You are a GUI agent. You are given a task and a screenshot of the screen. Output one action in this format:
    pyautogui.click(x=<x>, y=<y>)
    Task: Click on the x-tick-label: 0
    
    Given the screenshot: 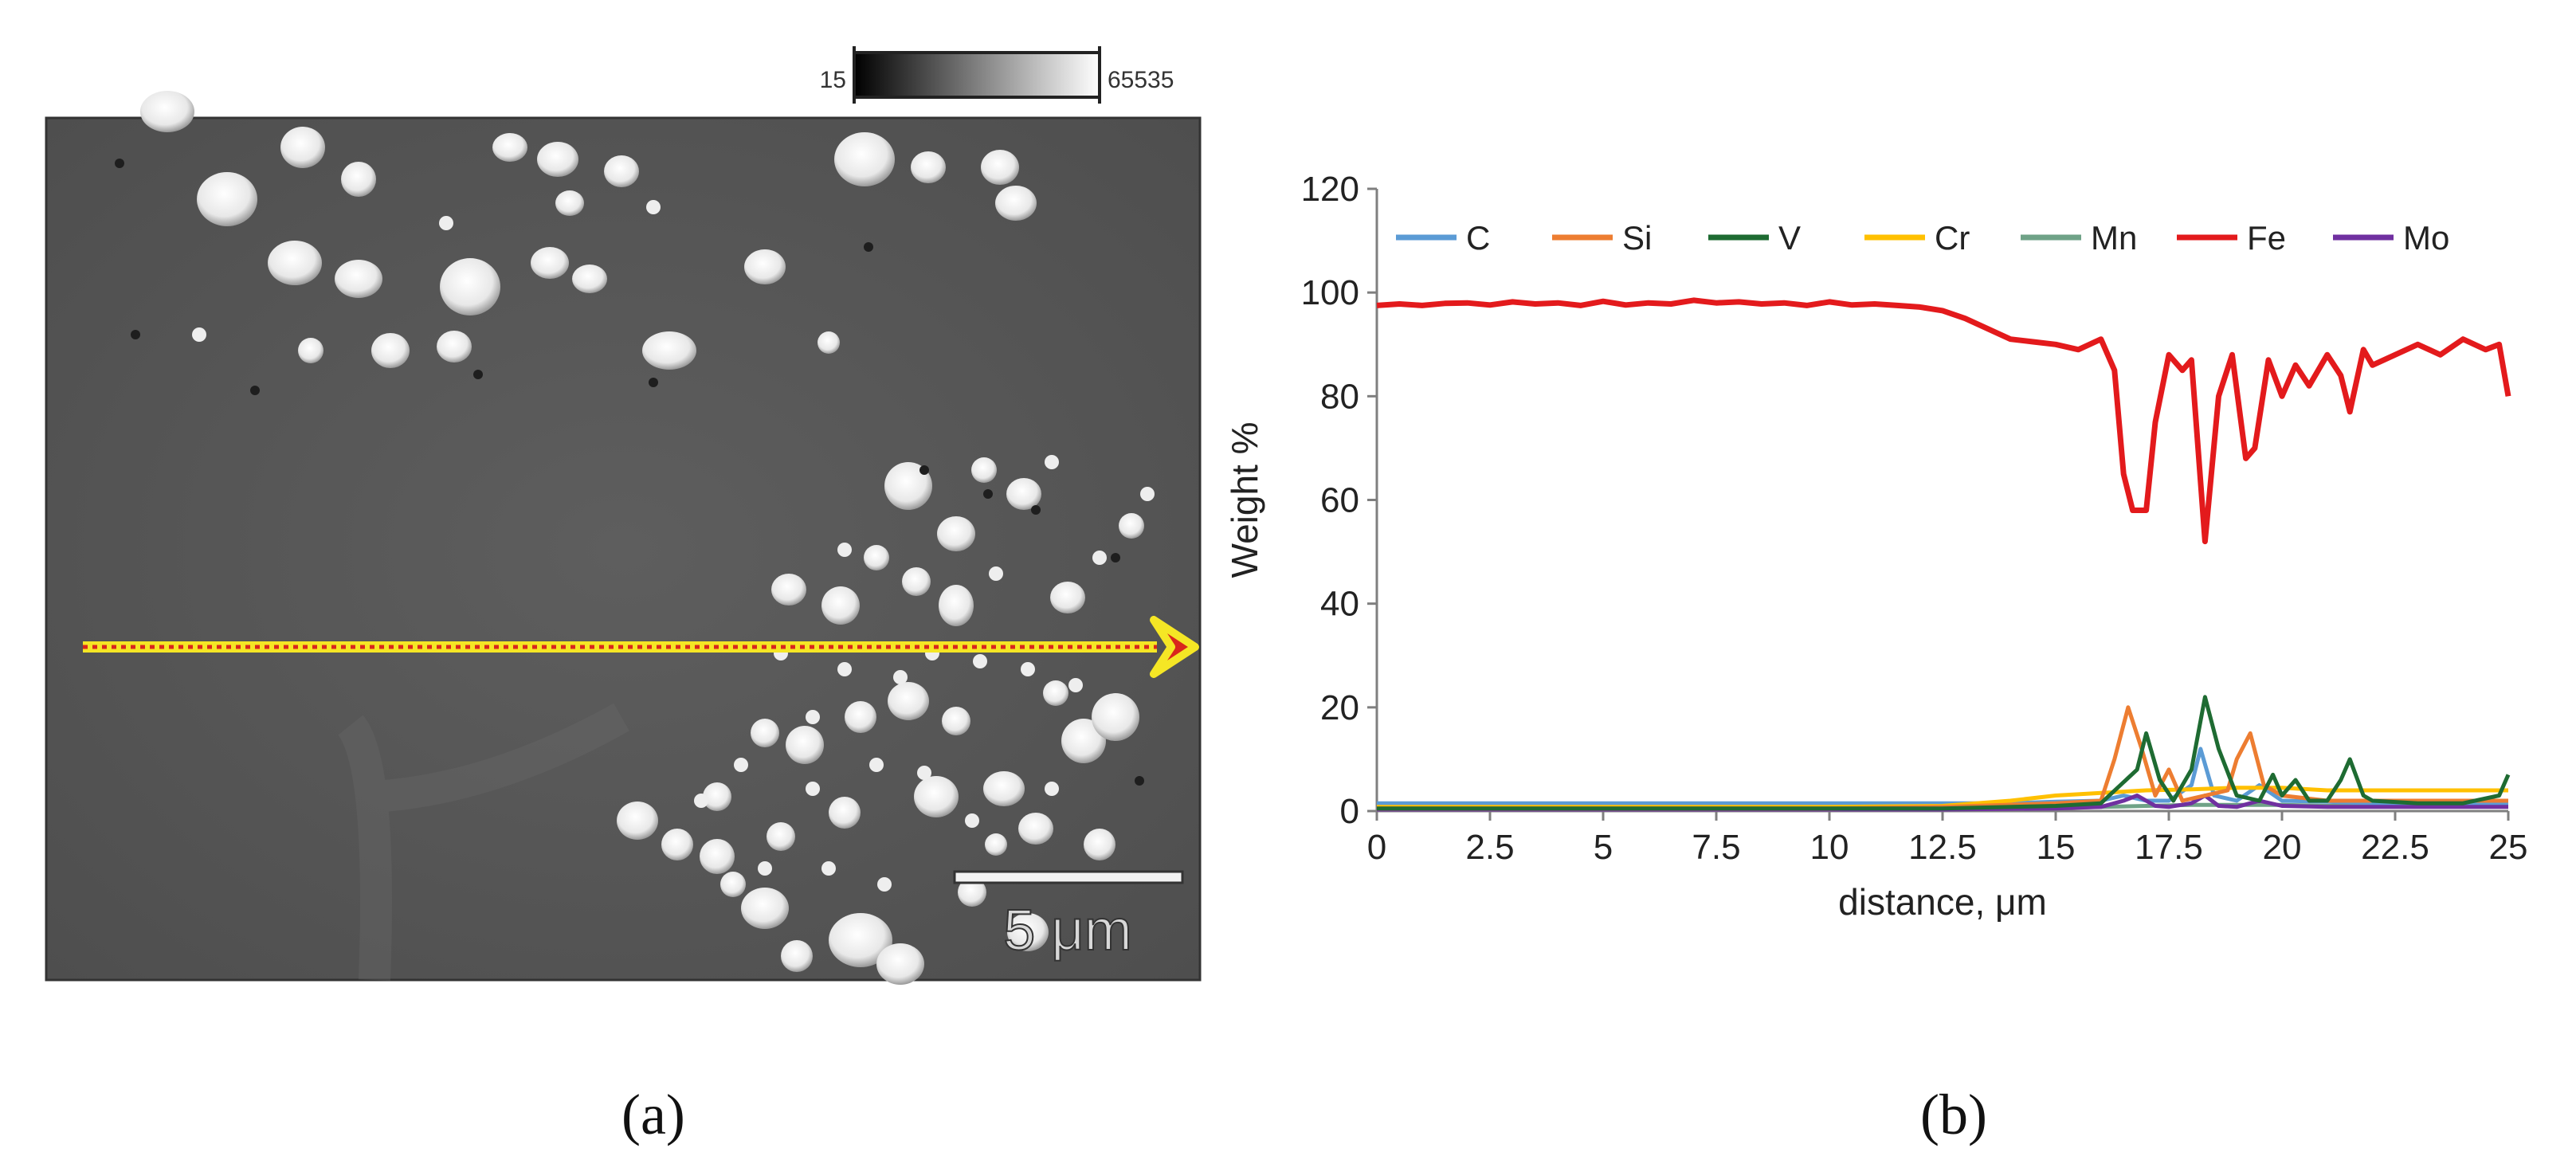 What is the action you would take?
    pyautogui.click(x=1376, y=847)
    